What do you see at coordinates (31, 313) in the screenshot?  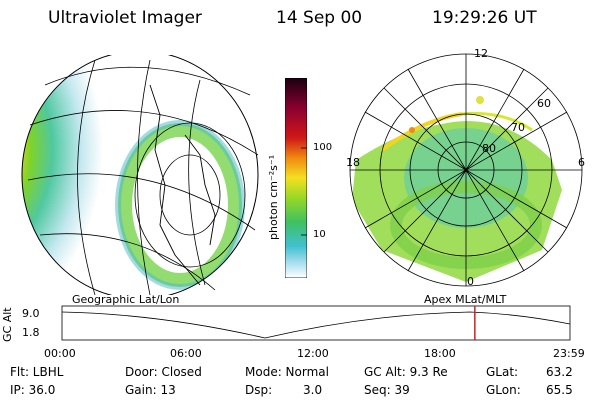 I see `altitude-tick-max: 9.0` at bounding box center [31, 313].